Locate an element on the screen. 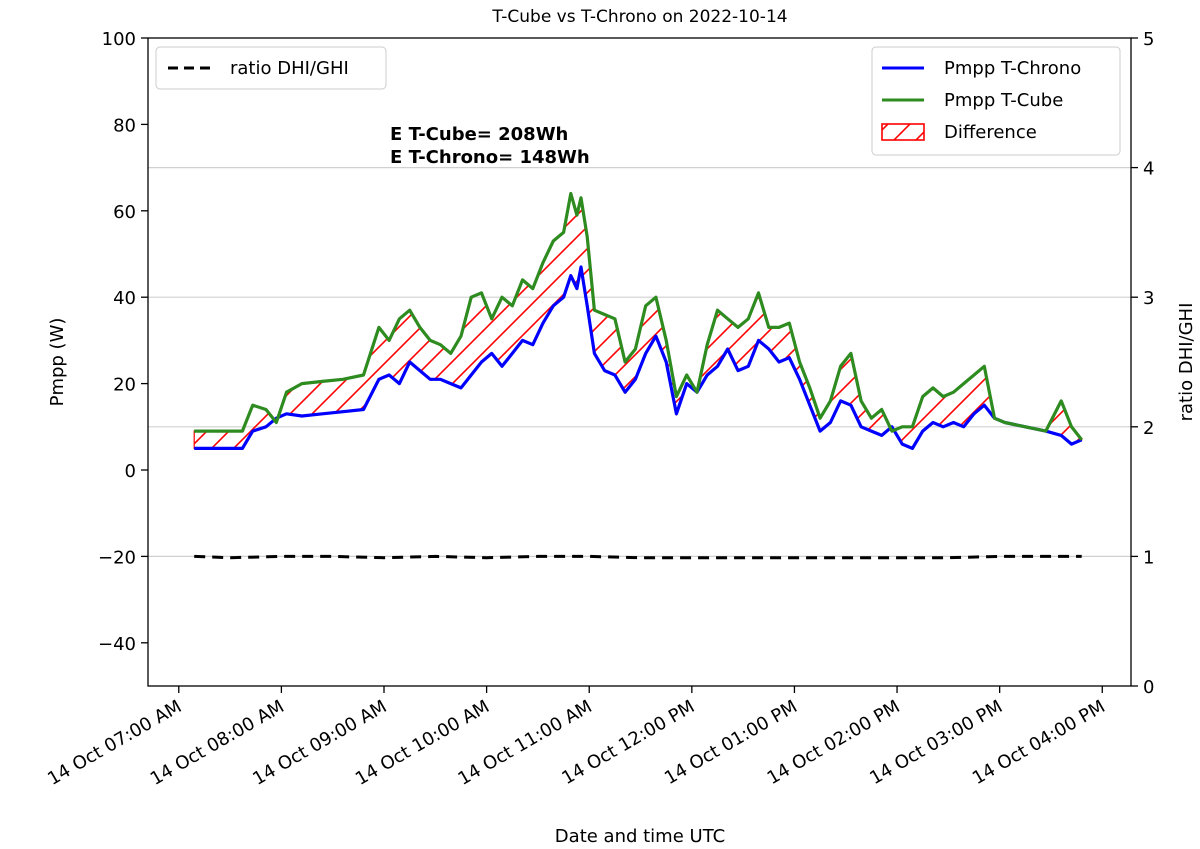 This screenshot has height=849, width=1200. y-left-tick-label: 80 is located at coordinates (124, 125).